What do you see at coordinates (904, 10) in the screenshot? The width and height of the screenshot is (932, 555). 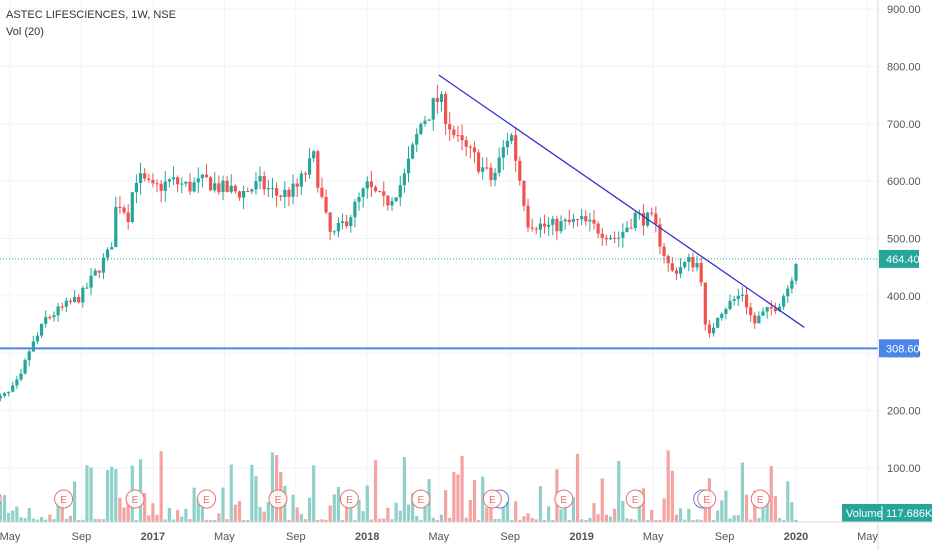 I see `price-tick-label: 900.00` at bounding box center [904, 10].